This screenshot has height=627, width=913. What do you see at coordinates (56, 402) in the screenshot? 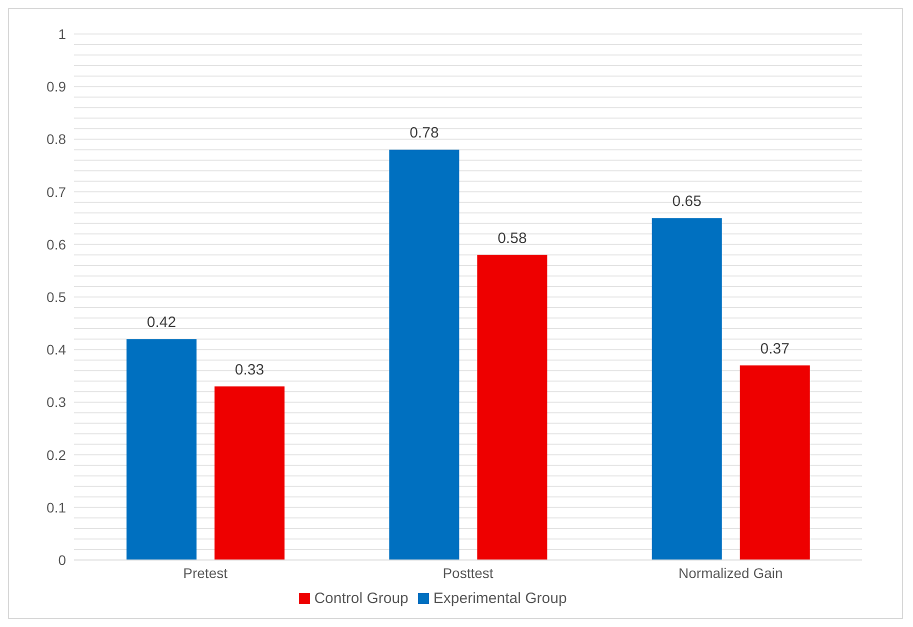
I see `y-tick-label: 0.3` at bounding box center [56, 402].